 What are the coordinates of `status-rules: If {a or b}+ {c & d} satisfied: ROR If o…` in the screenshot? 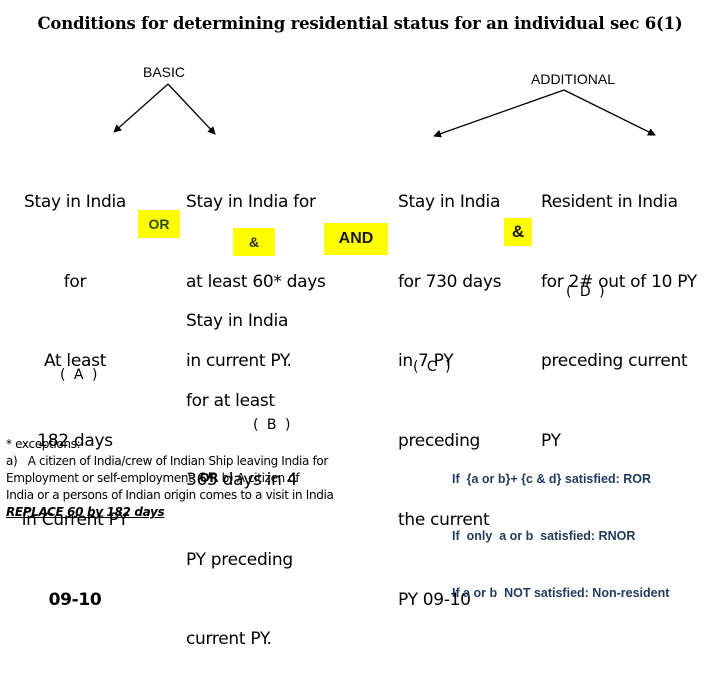 It's located at (560, 527).